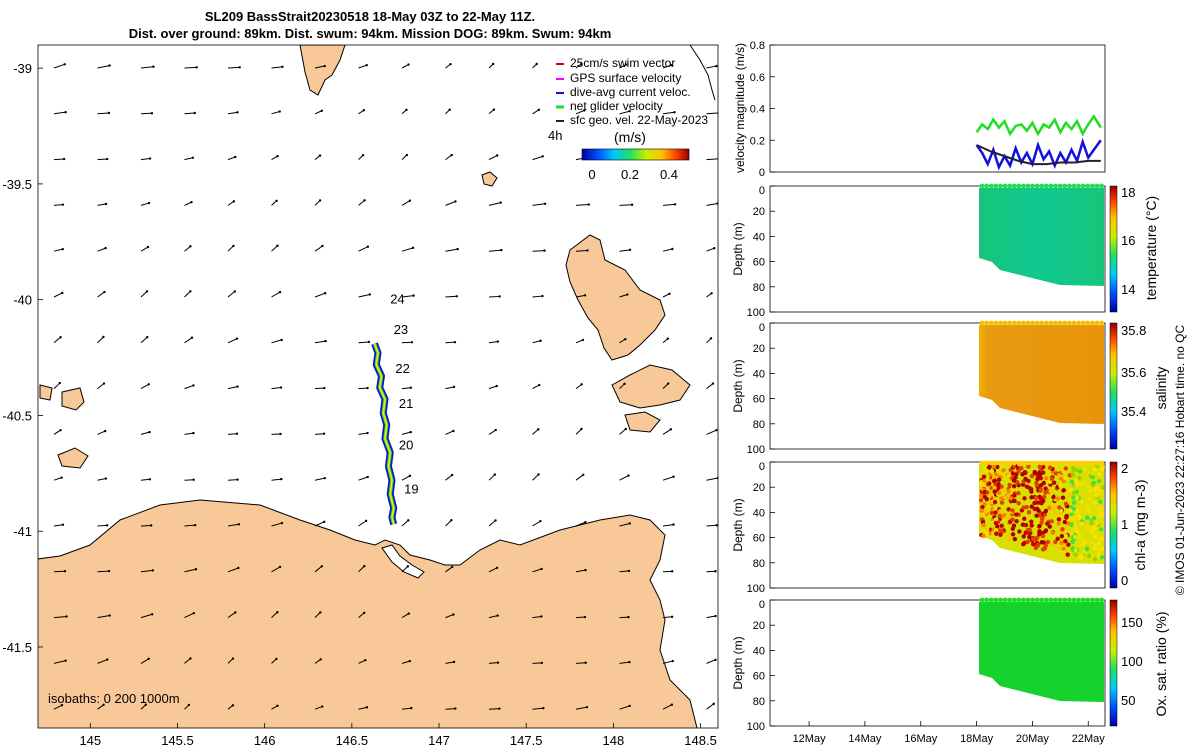 Image resolution: width=1200 pixels, height=750 pixels. What do you see at coordinates (756, 313) in the screenshot?
I see `depth-tick-label: 100` at bounding box center [756, 313].